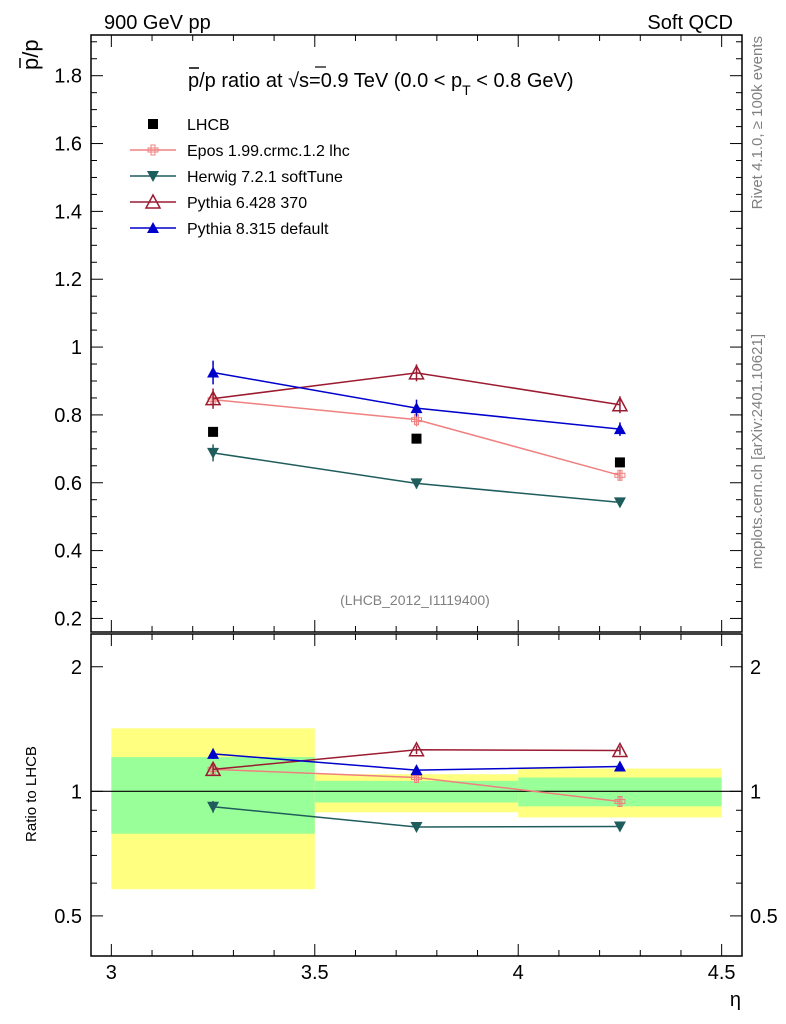 This screenshot has width=786, height=1024. Describe the element at coordinates (757, 122) in the screenshot. I see `rivet-label: Rivet 4.1.0, ≥ 100k events` at that location.